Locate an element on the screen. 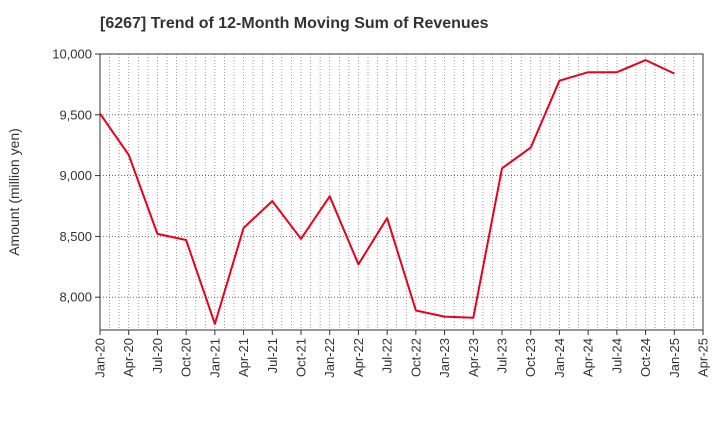  x-tick-label: Apr-21 is located at coordinates (243, 357).